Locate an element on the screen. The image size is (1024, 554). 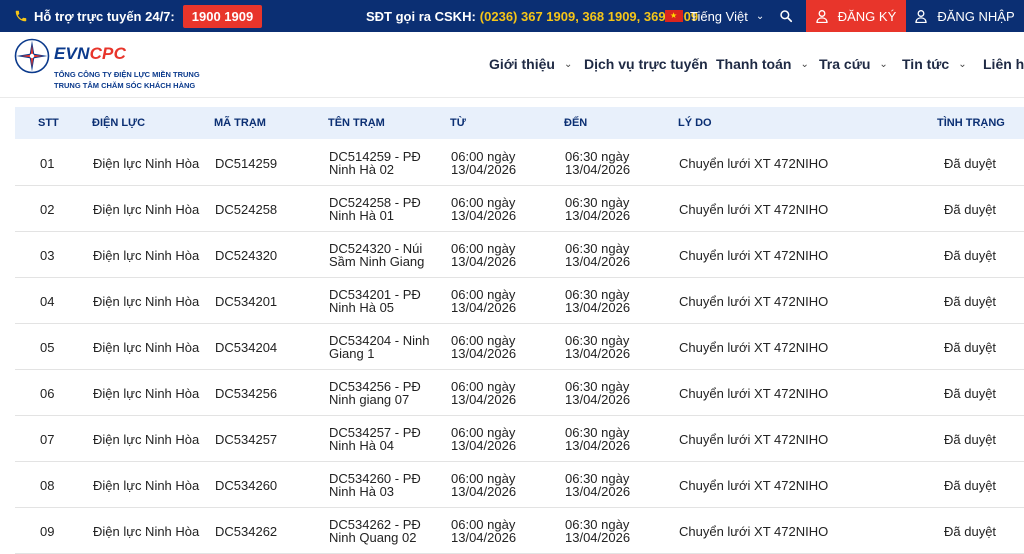
cell-ma-tram: DC534257 is located at coordinates (246, 439).